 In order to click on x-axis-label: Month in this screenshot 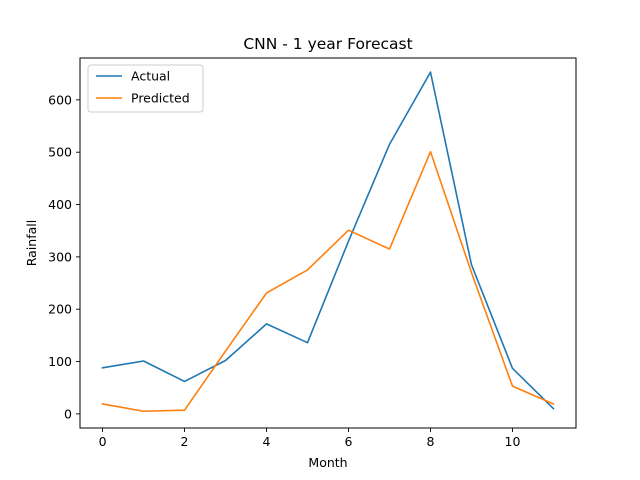, I will do `click(327, 462)`.